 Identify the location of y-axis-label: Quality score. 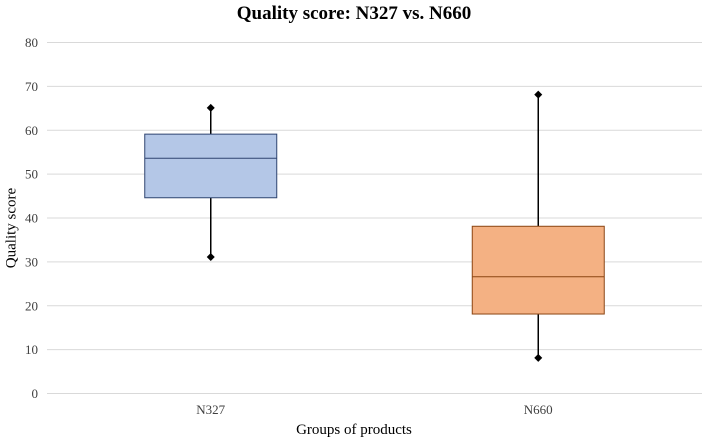
(11, 228).